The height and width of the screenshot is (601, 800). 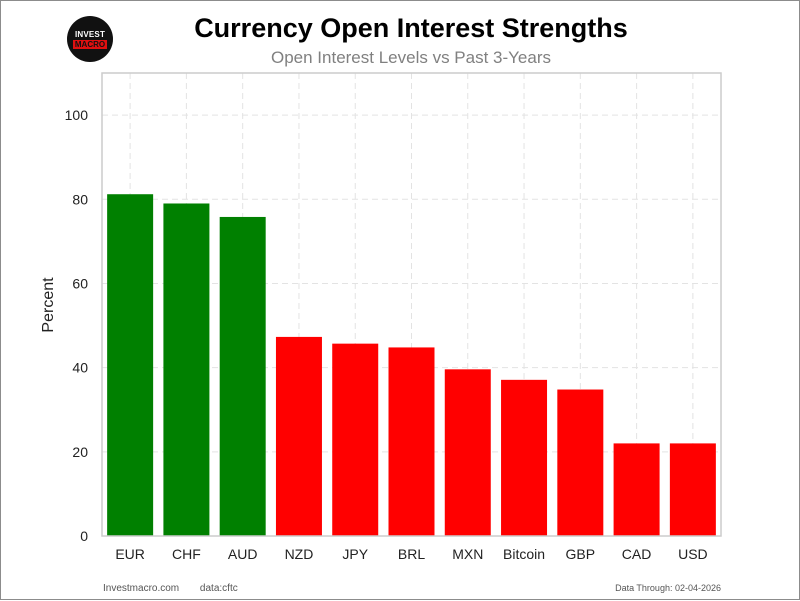 What do you see at coordinates (130, 554) in the screenshot?
I see `x-tick-label: EUR` at bounding box center [130, 554].